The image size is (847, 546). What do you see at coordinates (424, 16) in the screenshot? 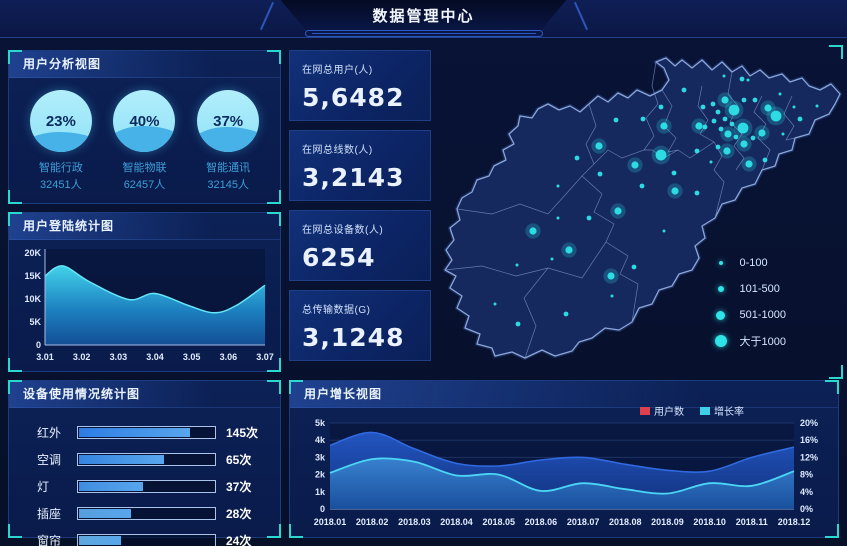
I see `page-title: 数据管理中心` at bounding box center [424, 16].